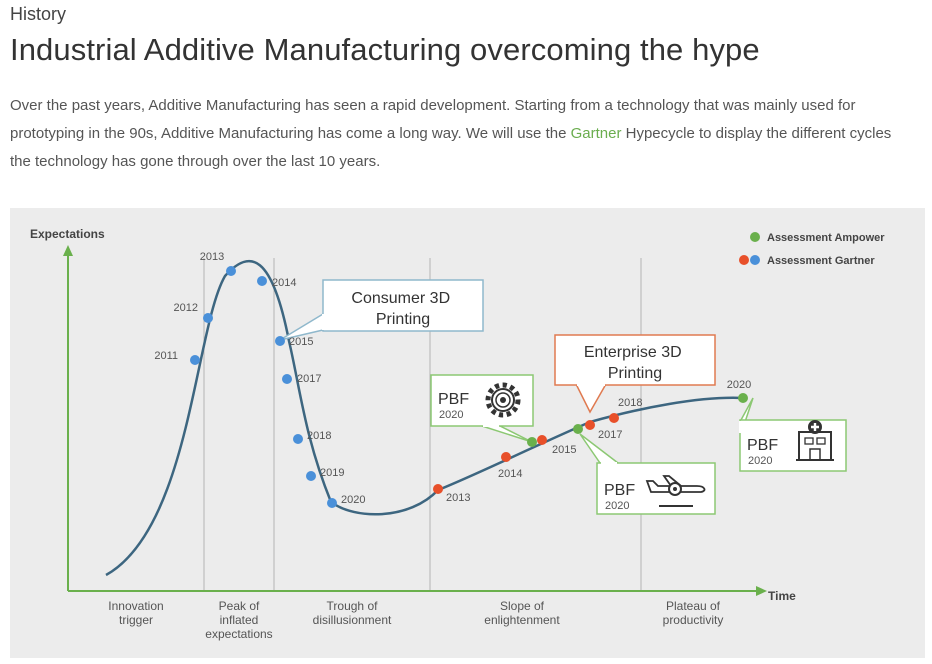  I want to click on y-axis-arrow, so click(68, 250).